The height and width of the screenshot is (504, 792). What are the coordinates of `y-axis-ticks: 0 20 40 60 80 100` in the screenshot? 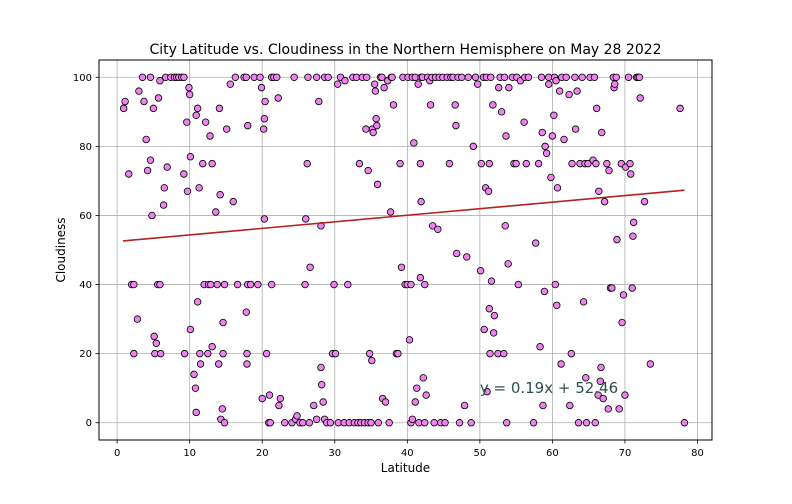 It's located at (86, 251).